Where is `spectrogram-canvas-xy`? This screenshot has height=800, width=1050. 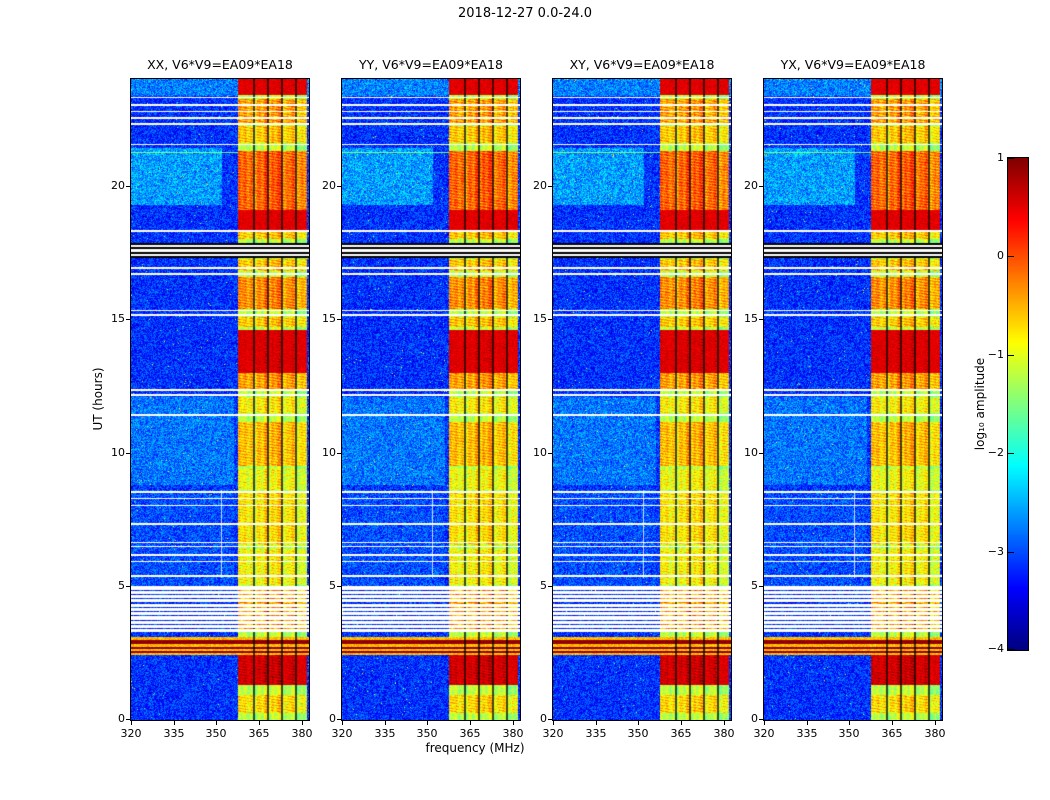 spectrogram-canvas-xy is located at coordinates (642, 399).